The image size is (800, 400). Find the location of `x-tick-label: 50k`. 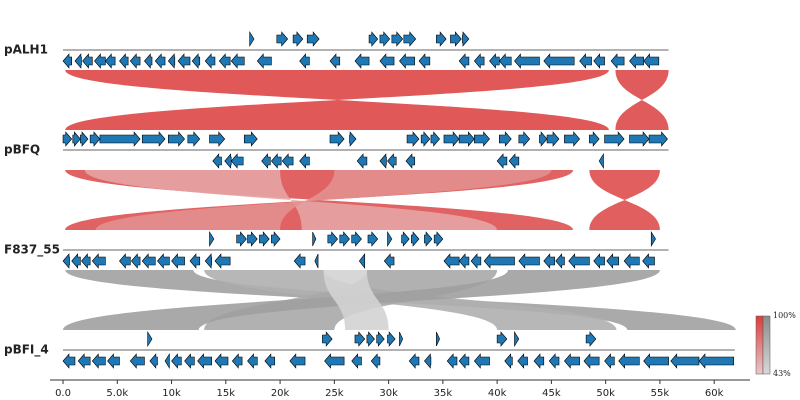

x-tick-label: 50k is located at coordinates (605, 393).